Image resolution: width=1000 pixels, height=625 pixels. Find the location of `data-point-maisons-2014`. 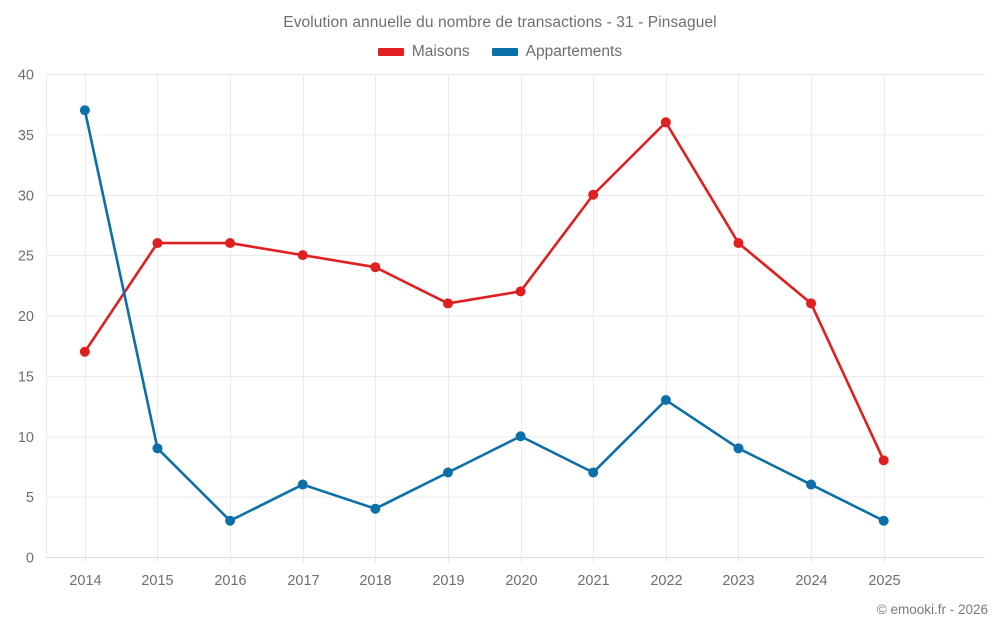

data-point-maisons-2014 is located at coordinates (84, 351).